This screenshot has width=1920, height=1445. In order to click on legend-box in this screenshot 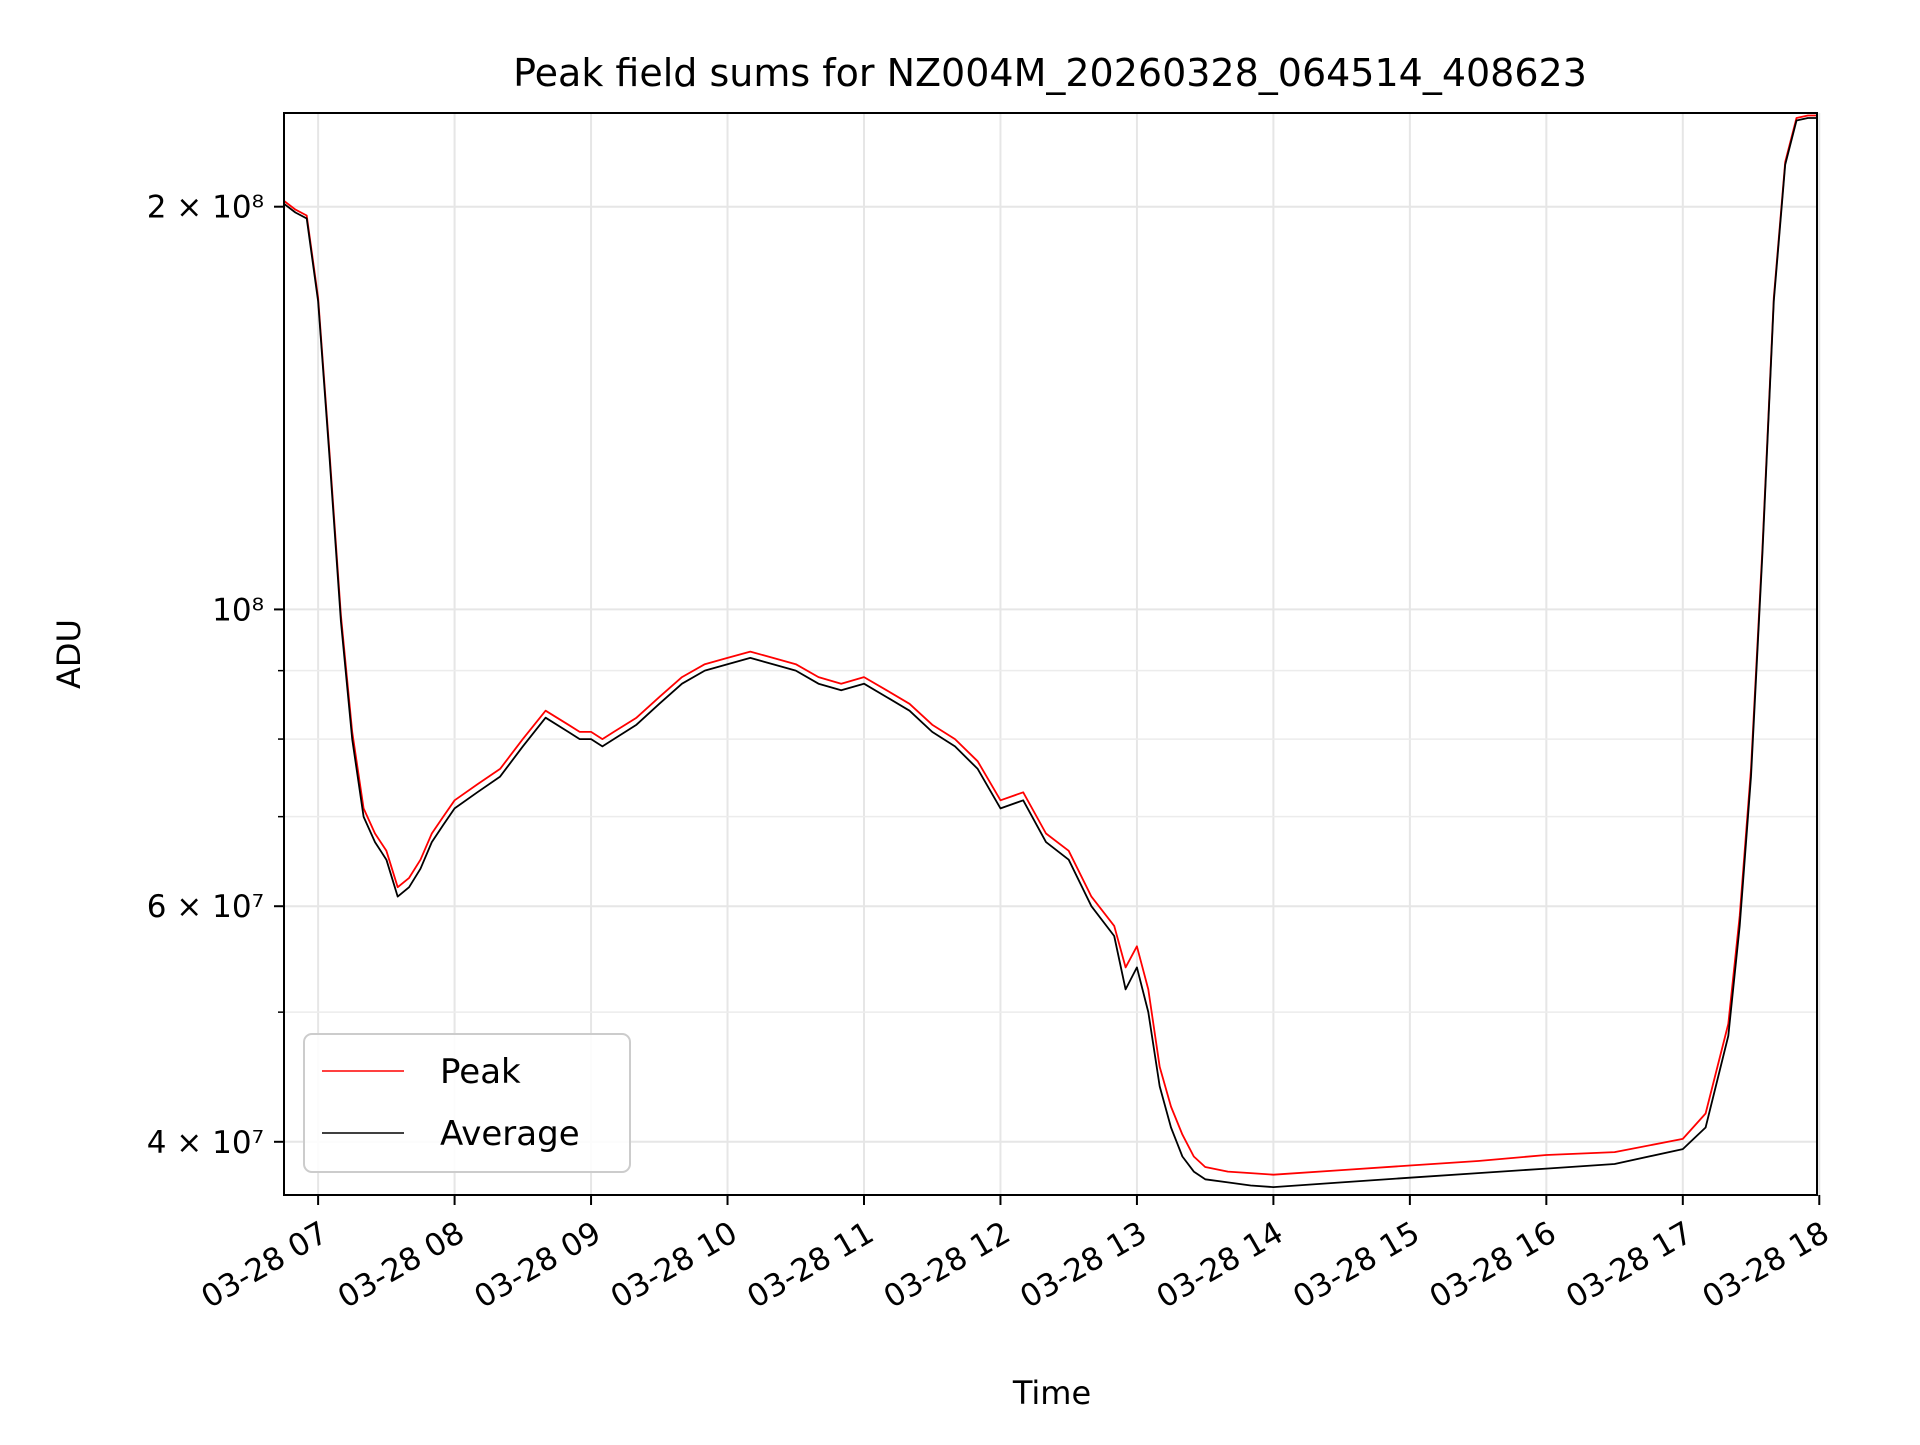, I will do `click(467, 1103)`.